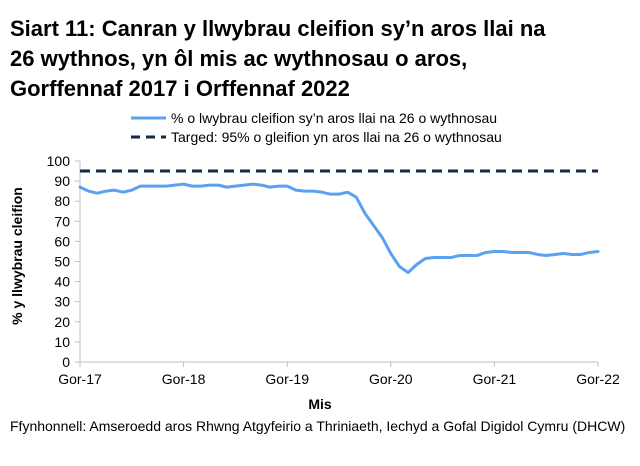 This screenshot has width=640, height=466. What do you see at coordinates (62, 241) in the screenshot?
I see `y-tick-label: 60` at bounding box center [62, 241].